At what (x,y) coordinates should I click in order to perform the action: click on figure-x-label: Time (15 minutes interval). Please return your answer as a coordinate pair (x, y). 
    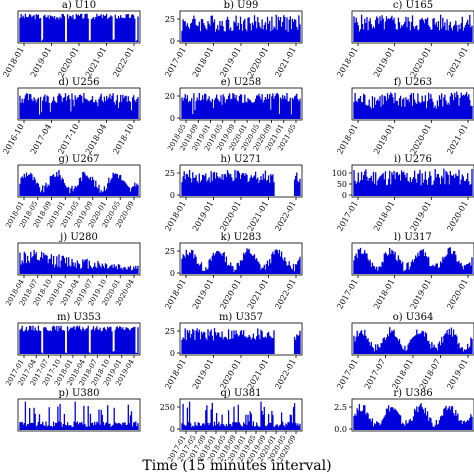
    Looking at the image, I should click on (236, 466).